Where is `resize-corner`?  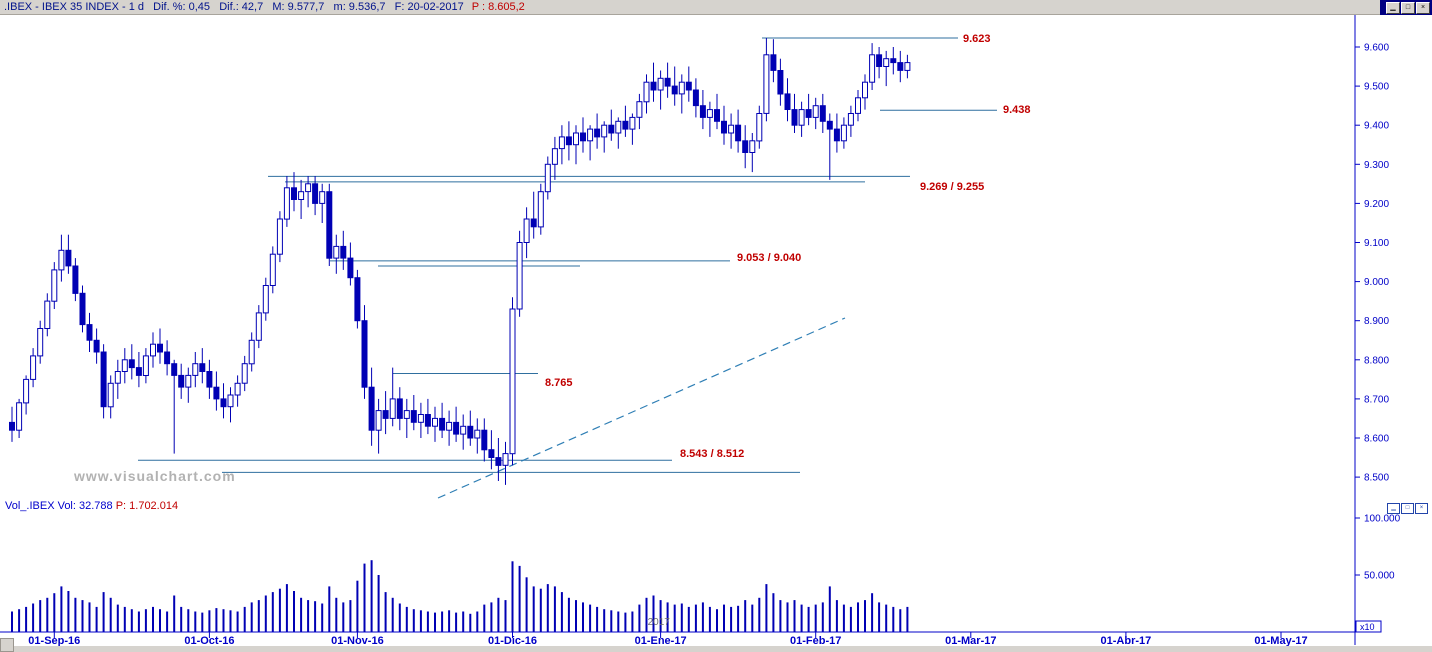 resize-corner is located at coordinates (7, 645).